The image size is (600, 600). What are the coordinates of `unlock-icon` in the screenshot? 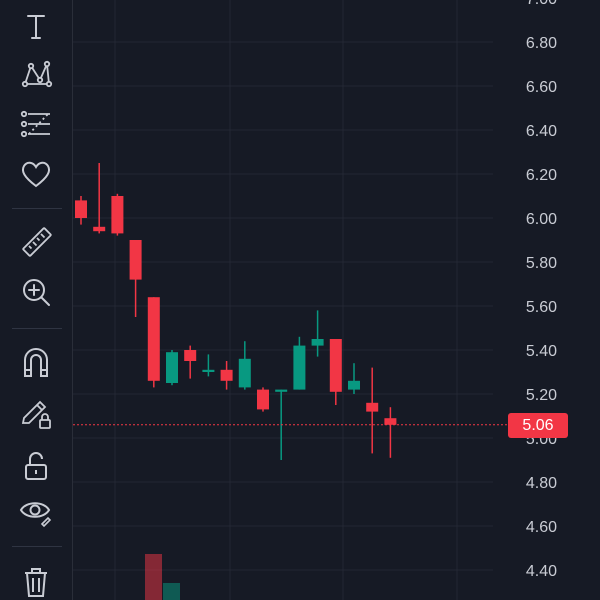 It's located at (36, 466).